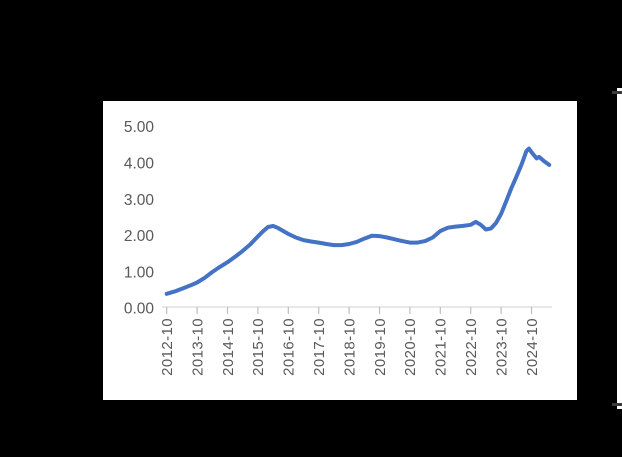  Describe the element at coordinates (228, 347) in the screenshot. I see `x-tick-label: 2014-10` at that location.